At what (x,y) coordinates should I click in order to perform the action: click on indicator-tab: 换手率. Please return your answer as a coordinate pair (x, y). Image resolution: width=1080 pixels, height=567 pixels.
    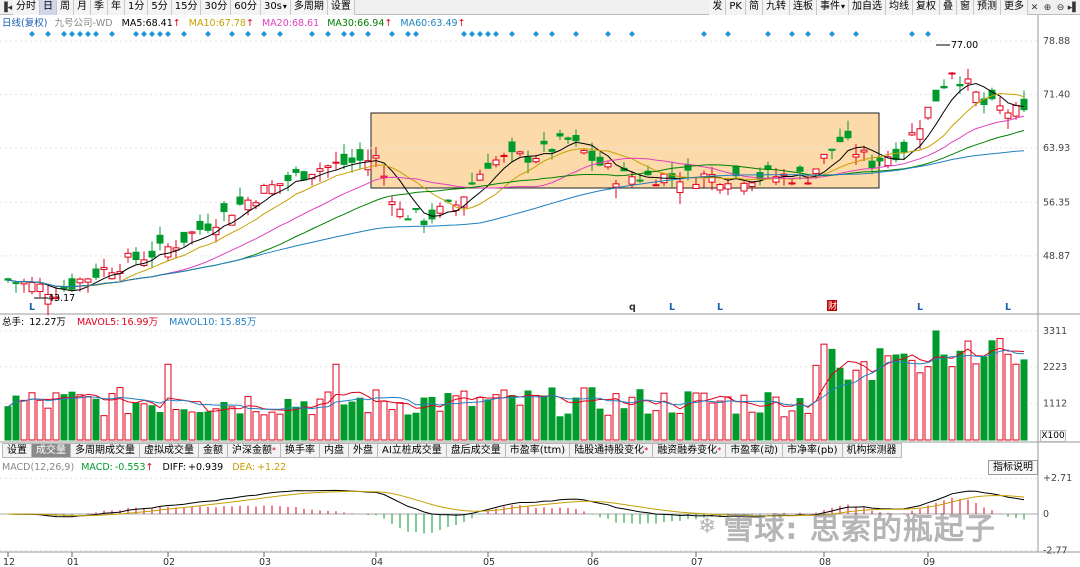
    Looking at the image, I should click on (300, 450).